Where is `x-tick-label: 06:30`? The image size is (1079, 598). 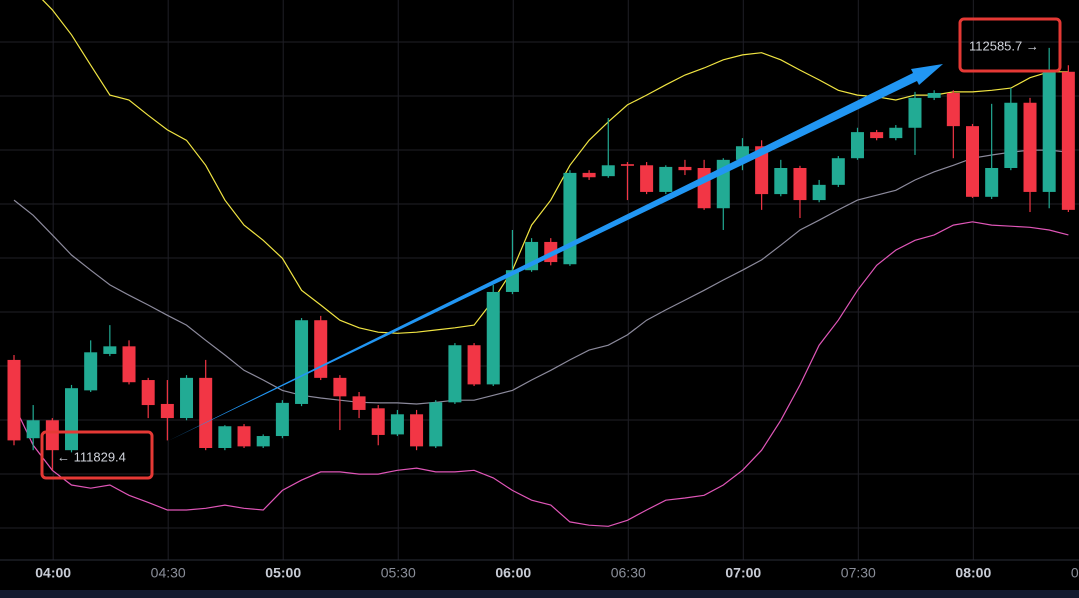 x-tick-label: 06:30 is located at coordinates (628, 573).